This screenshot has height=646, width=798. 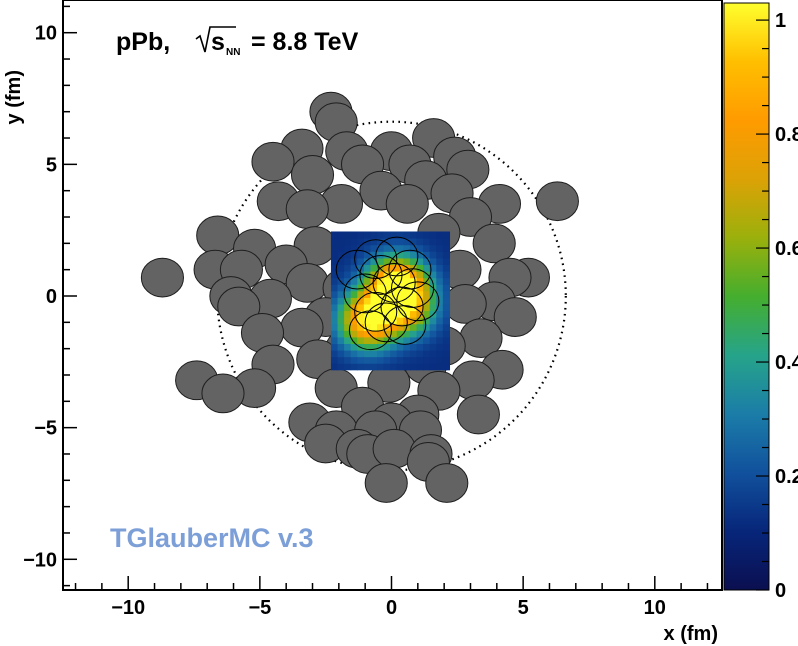 I want to click on x-tick-label: 10, so click(x=655, y=608).